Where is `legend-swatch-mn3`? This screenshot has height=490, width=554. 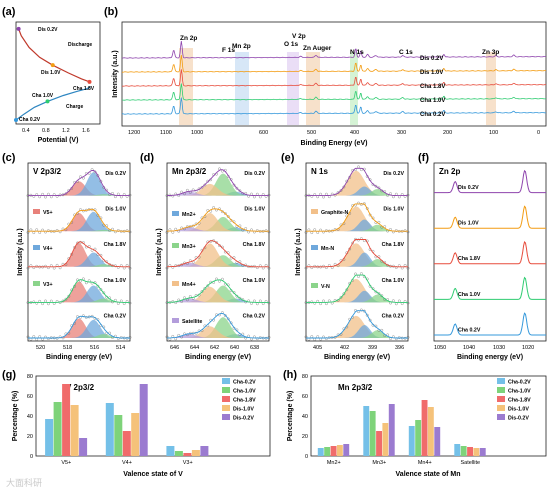
legend-swatch-mn3 is located at coordinates (175, 245).